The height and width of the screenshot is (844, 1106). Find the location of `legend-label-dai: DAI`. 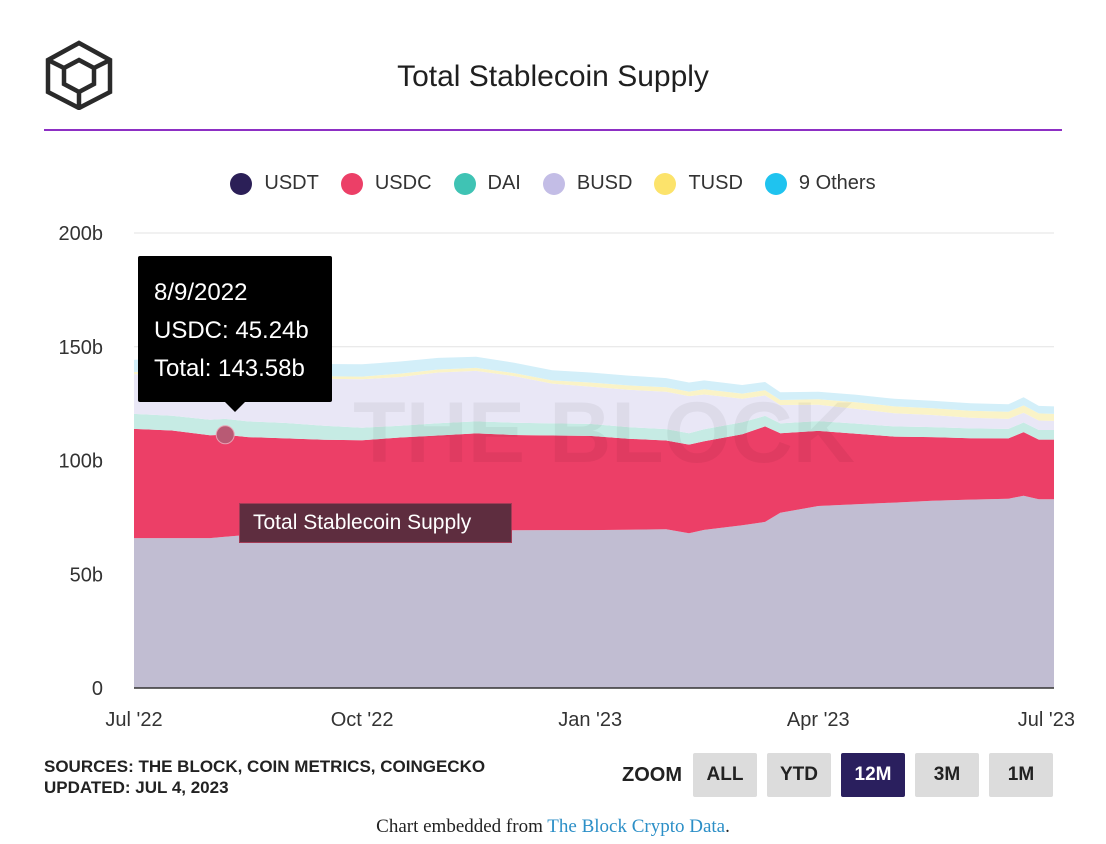

legend-label-dai: DAI is located at coordinates (504, 183).